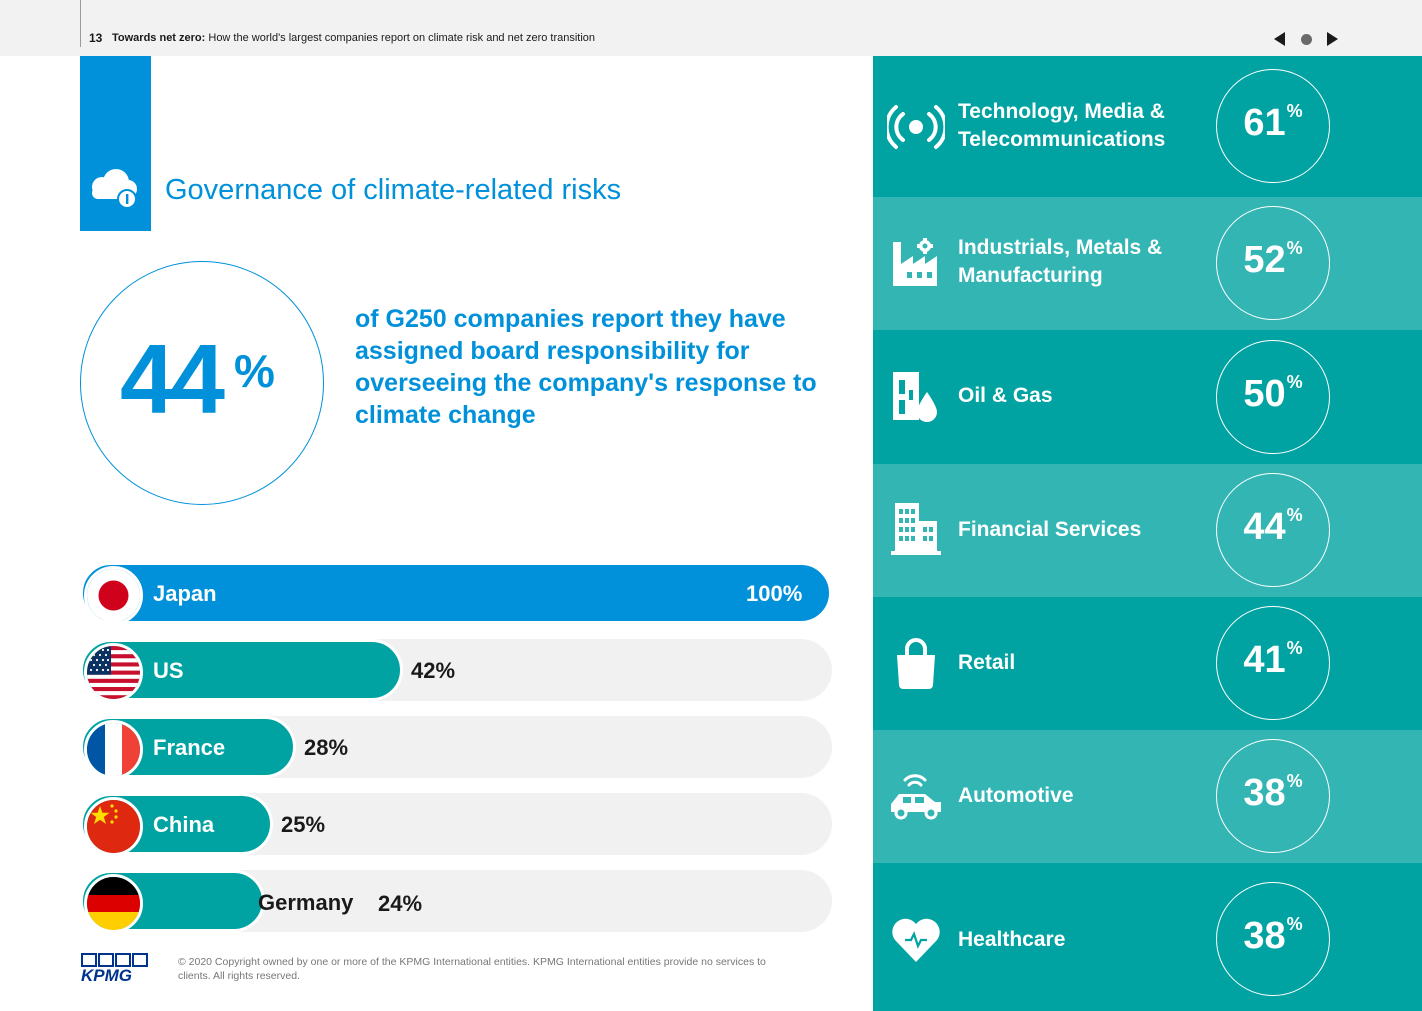 Image resolution: width=1422 pixels, height=1011 pixels. I want to click on building-icon, so click(916, 529).